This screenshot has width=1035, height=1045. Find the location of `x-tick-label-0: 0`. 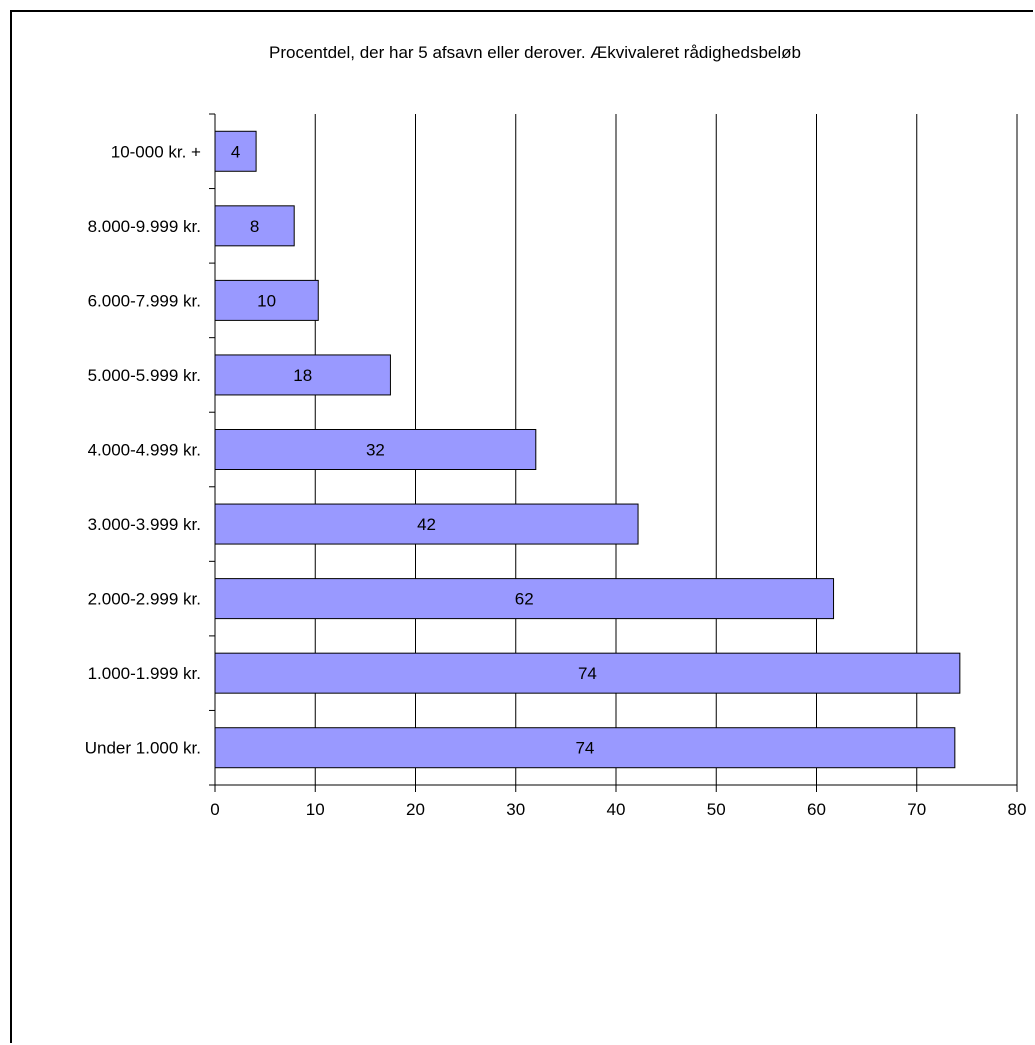

x-tick-label-0: 0 is located at coordinates (214, 809).